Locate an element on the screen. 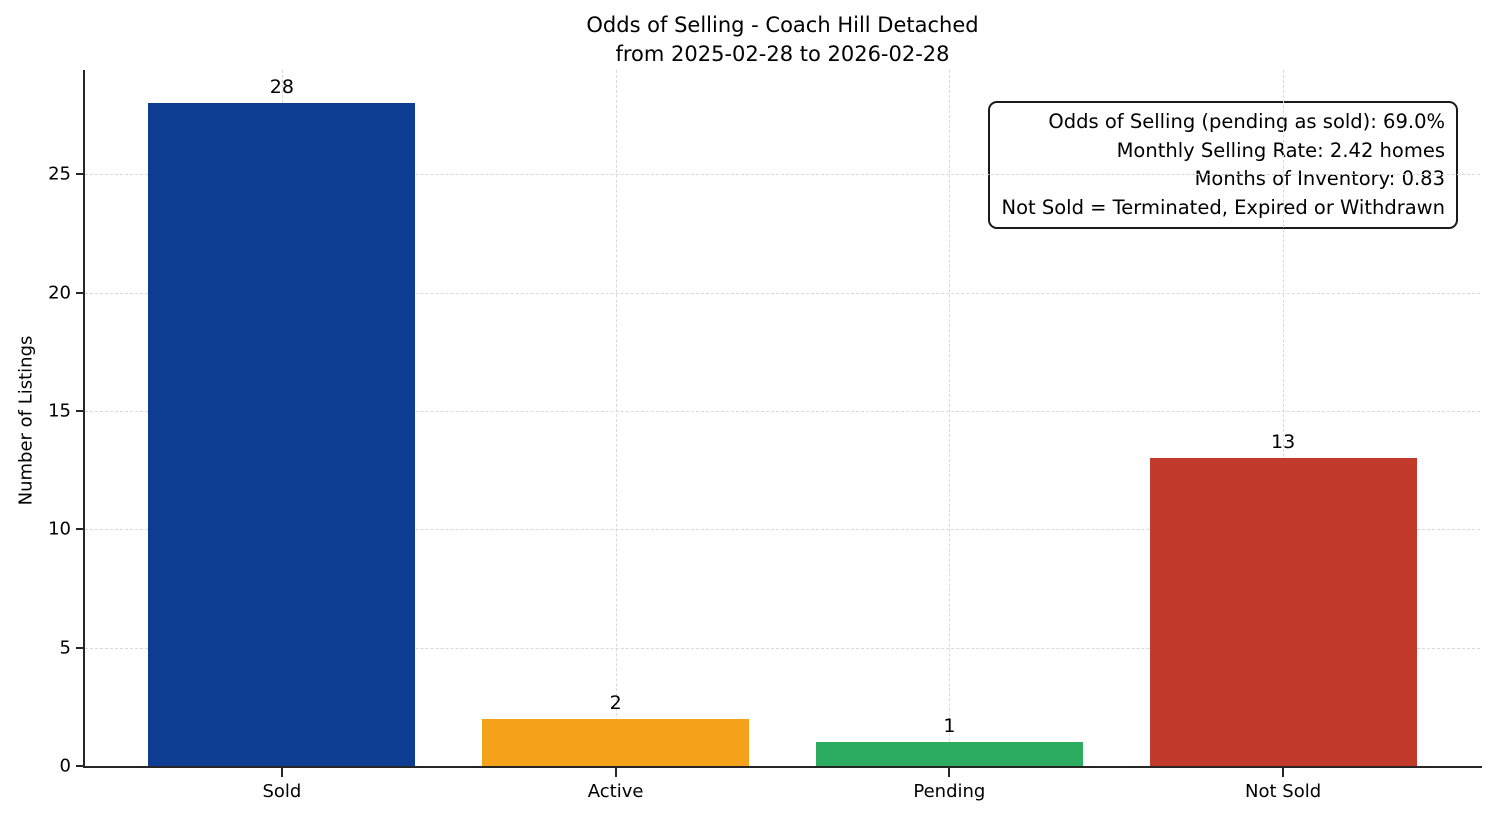 The height and width of the screenshot is (816, 1494). x-tick-label-pending: Pending is located at coordinates (949, 791).